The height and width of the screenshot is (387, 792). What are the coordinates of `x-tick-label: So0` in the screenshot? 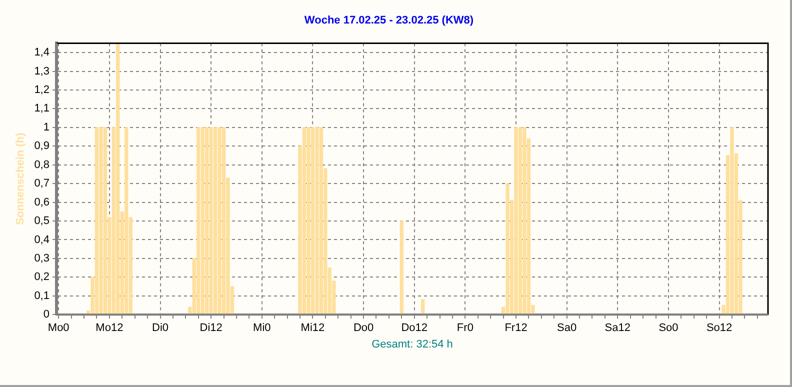 It's located at (668, 328).